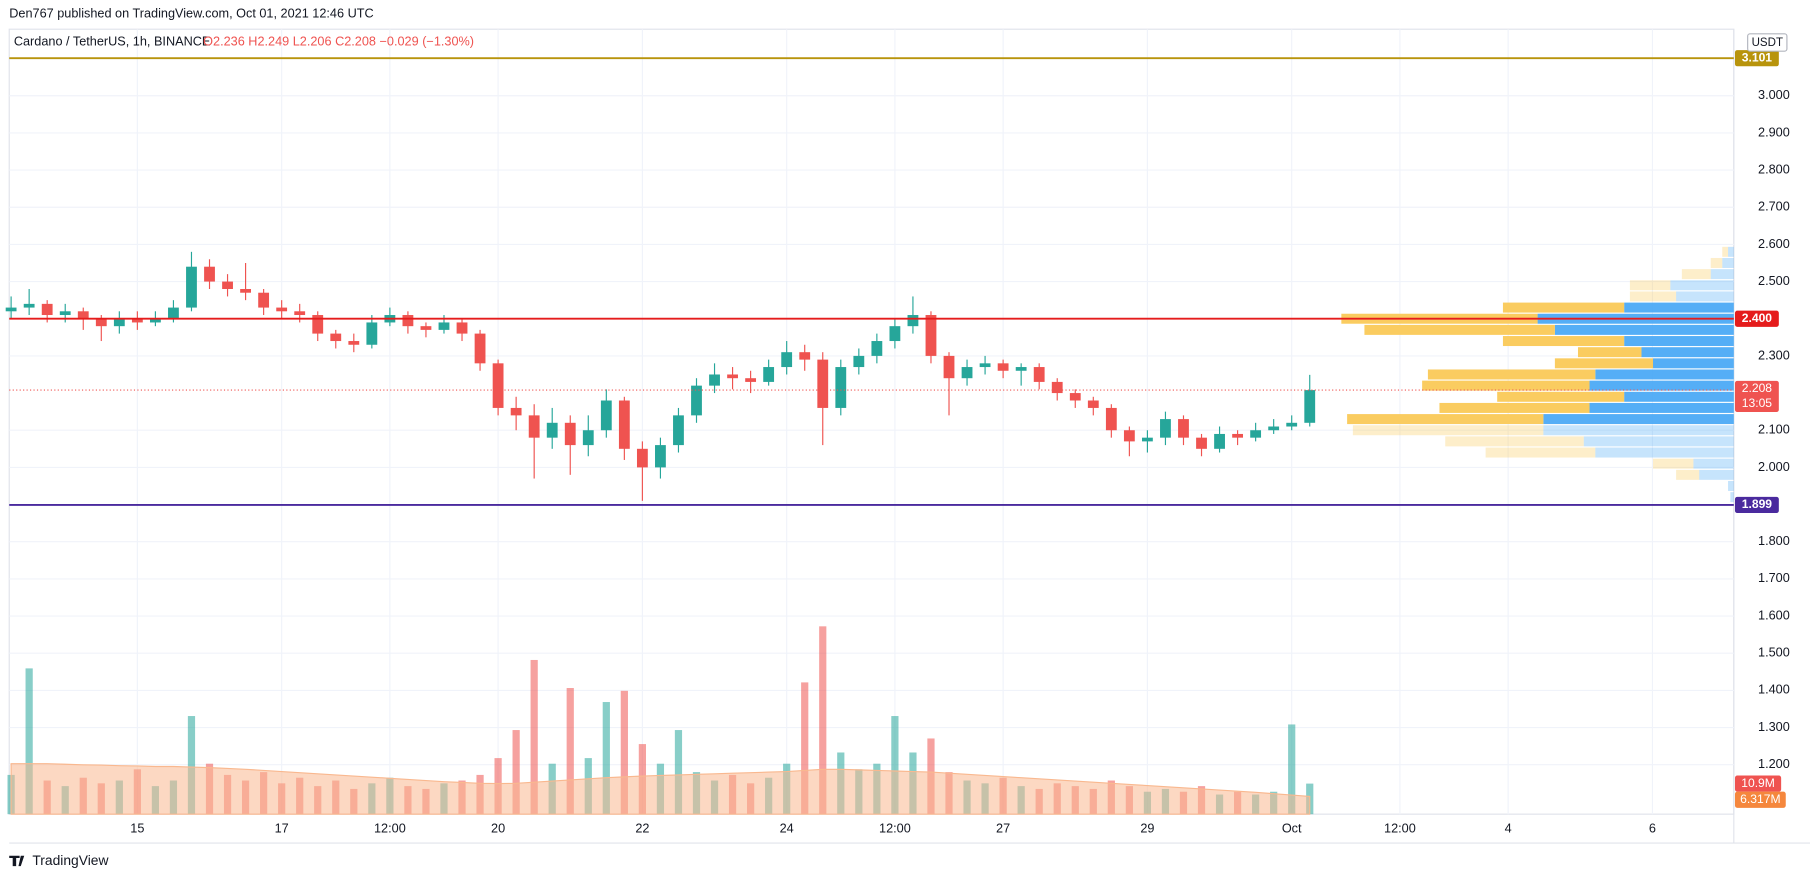 This screenshot has width=1810, height=878. Describe the element at coordinates (1757, 57) in the screenshot. I see `level-label: 3.101` at that location.